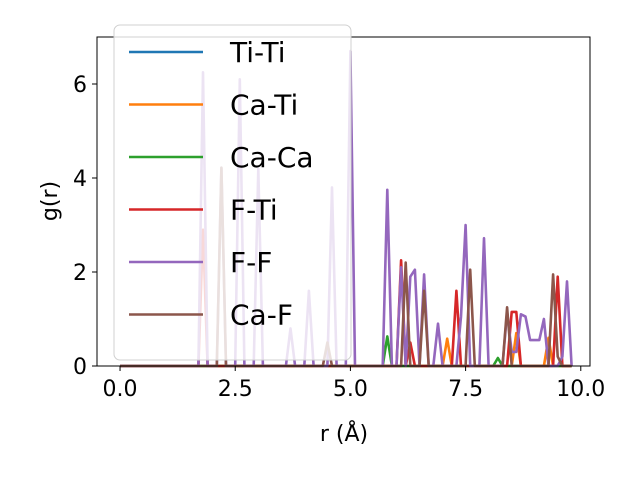 The width and height of the screenshot is (640, 480). Describe the element at coordinates (465, 389) in the screenshot. I see `x-tick-label: 7.5` at that location.